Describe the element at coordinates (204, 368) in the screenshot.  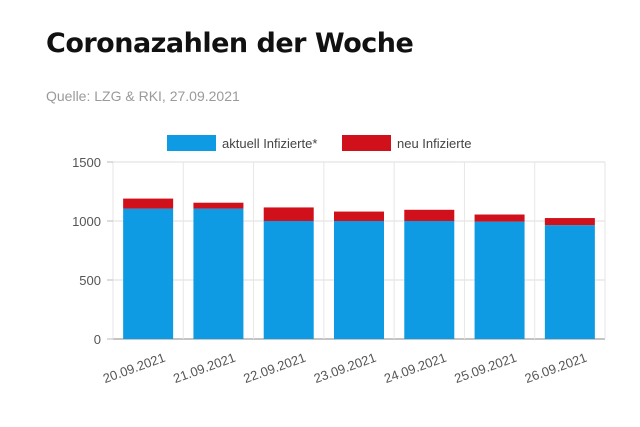
I see `x-tick-label: 21.09.2021` at that location.